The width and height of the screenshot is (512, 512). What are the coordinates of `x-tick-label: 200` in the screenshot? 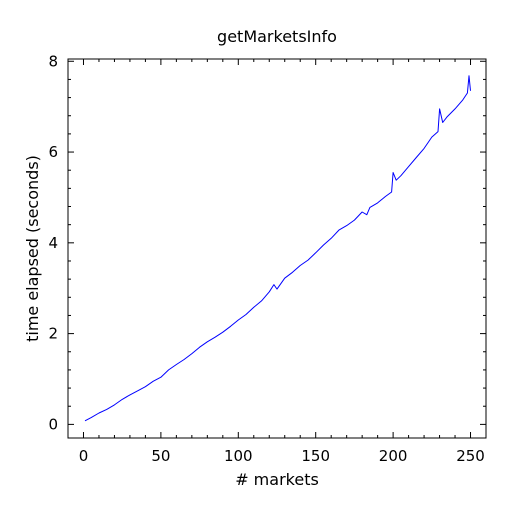 It's located at (393, 456).